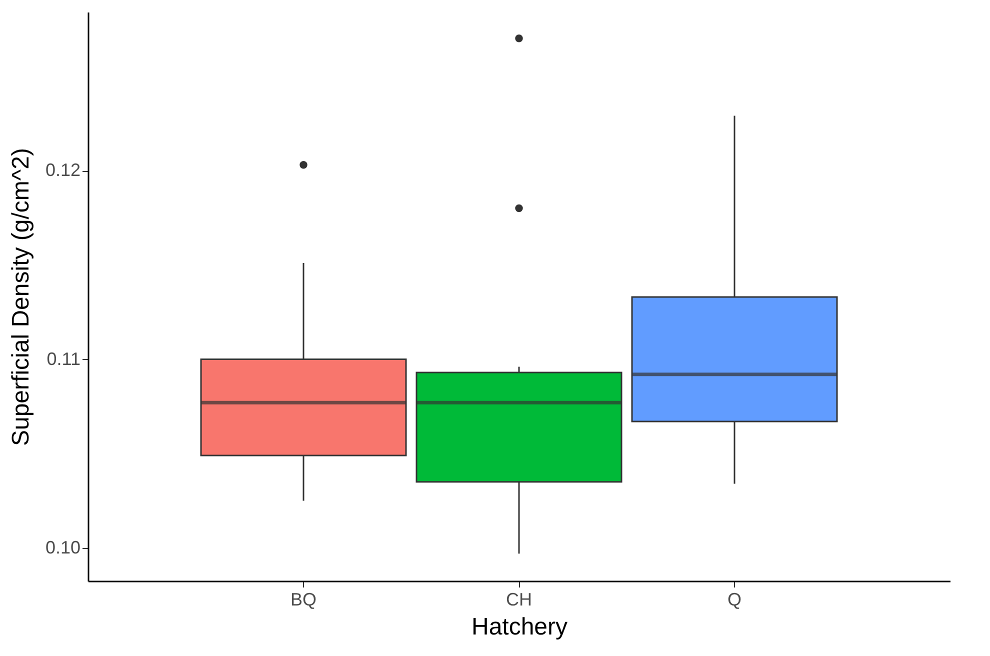 Image resolution: width=990 pixels, height=656 pixels. Describe the element at coordinates (62, 547) in the screenshot. I see `y-tick-label: 0.10` at that location.